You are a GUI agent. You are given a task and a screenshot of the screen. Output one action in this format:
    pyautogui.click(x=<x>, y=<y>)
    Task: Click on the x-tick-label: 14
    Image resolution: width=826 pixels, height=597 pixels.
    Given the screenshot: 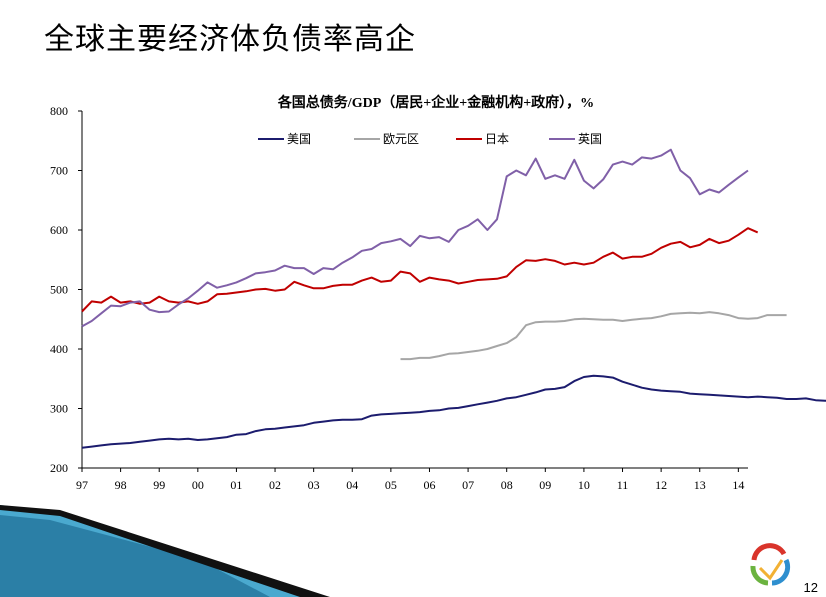 What is the action you would take?
    pyautogui.click(x=738, y=485)
    